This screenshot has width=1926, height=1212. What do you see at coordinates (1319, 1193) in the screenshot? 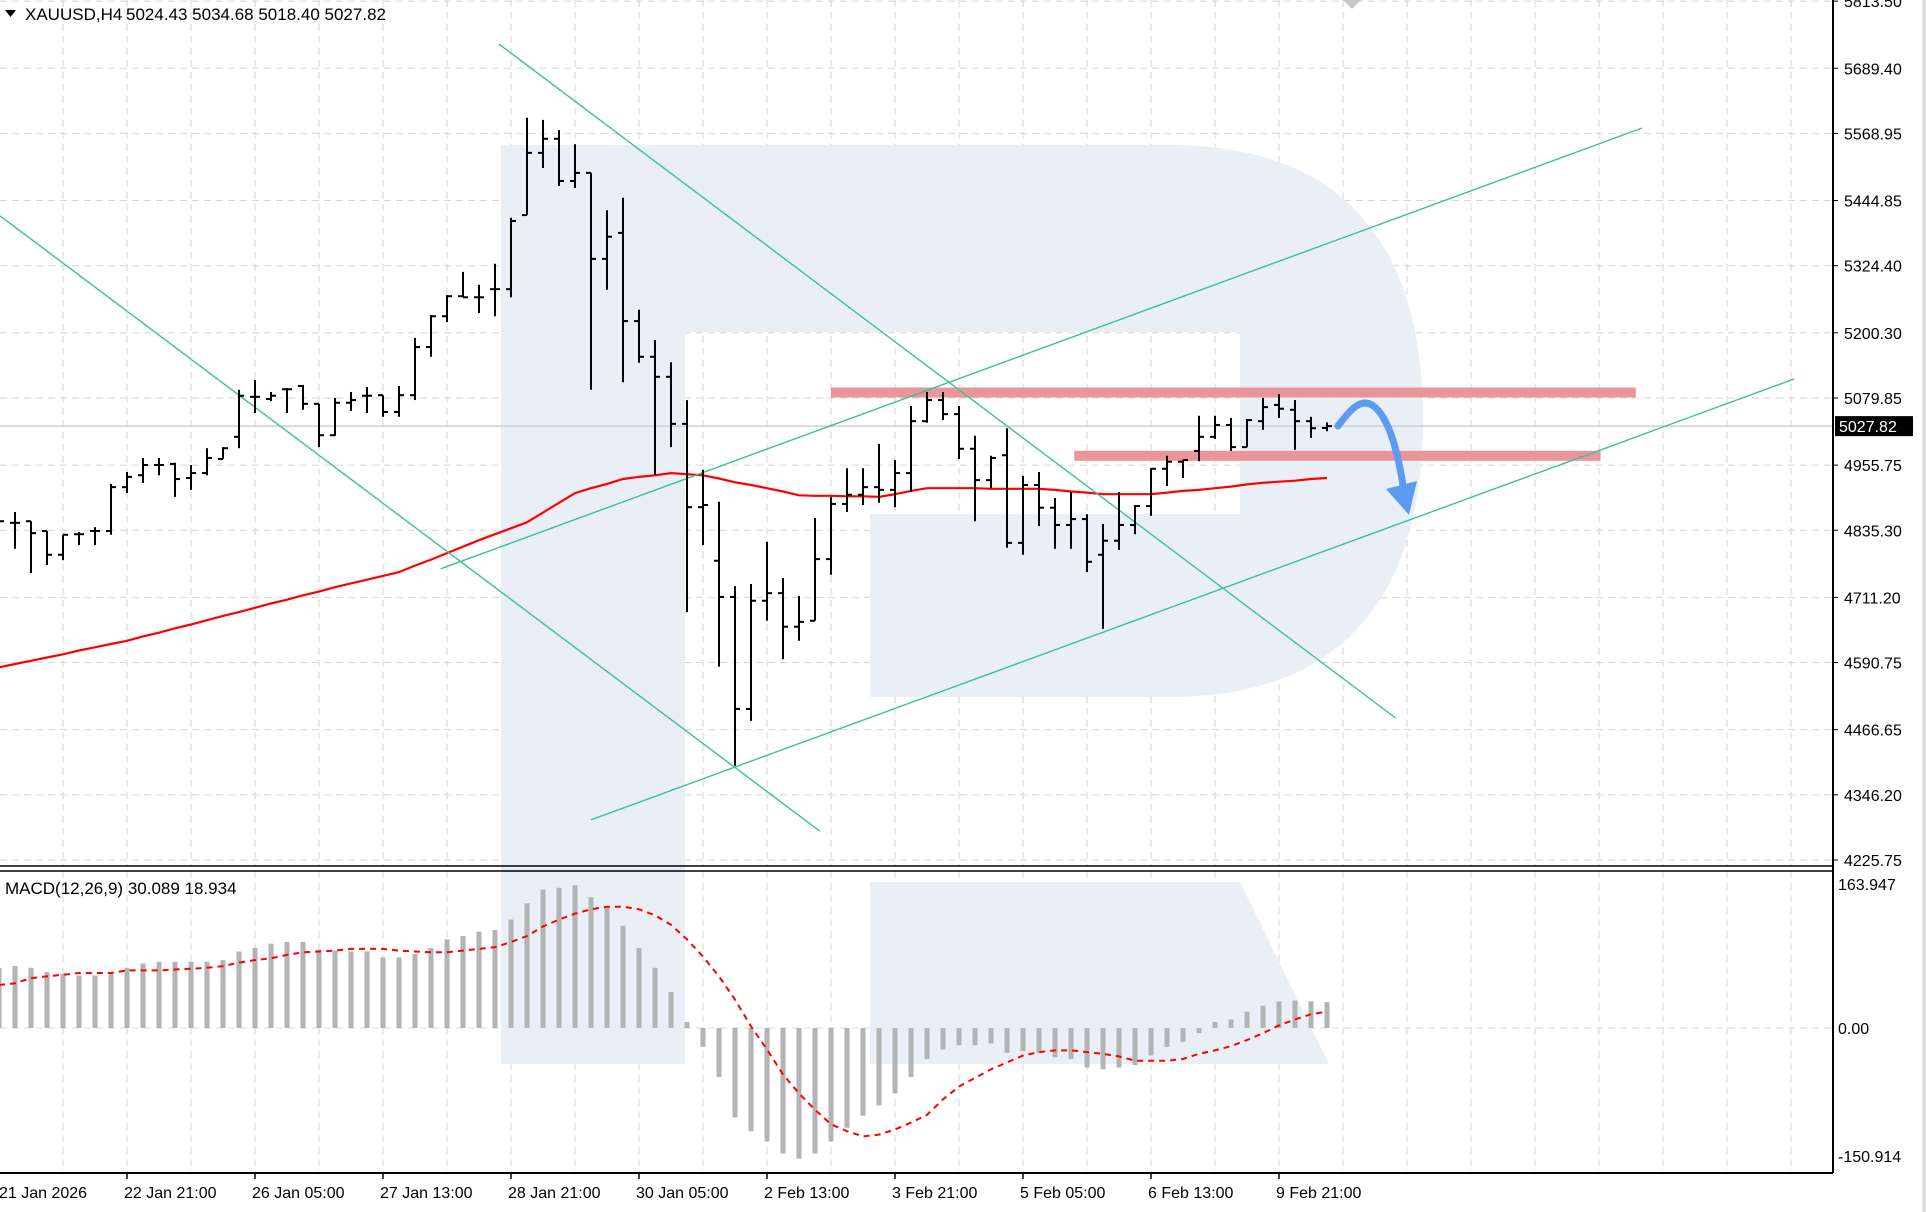
I see `time-label: 9 Feb 21:00` at bounding box center [1319, 1193].